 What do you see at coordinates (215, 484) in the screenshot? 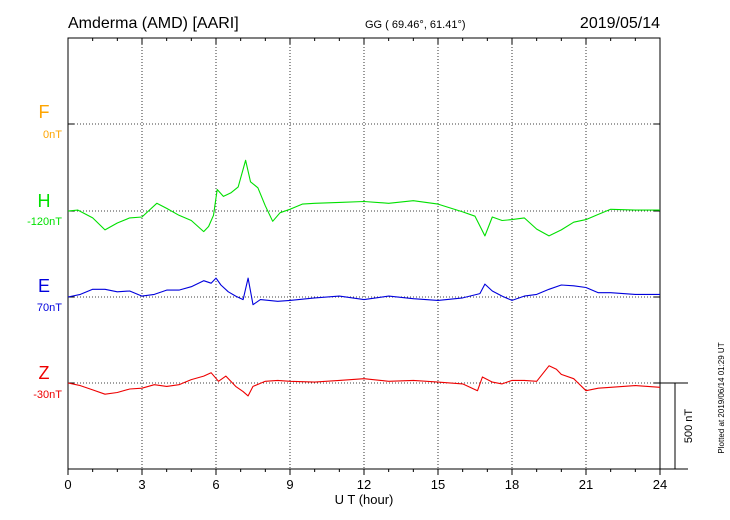
I see `x-tick-label: 6` at bounding box center [215, 484].